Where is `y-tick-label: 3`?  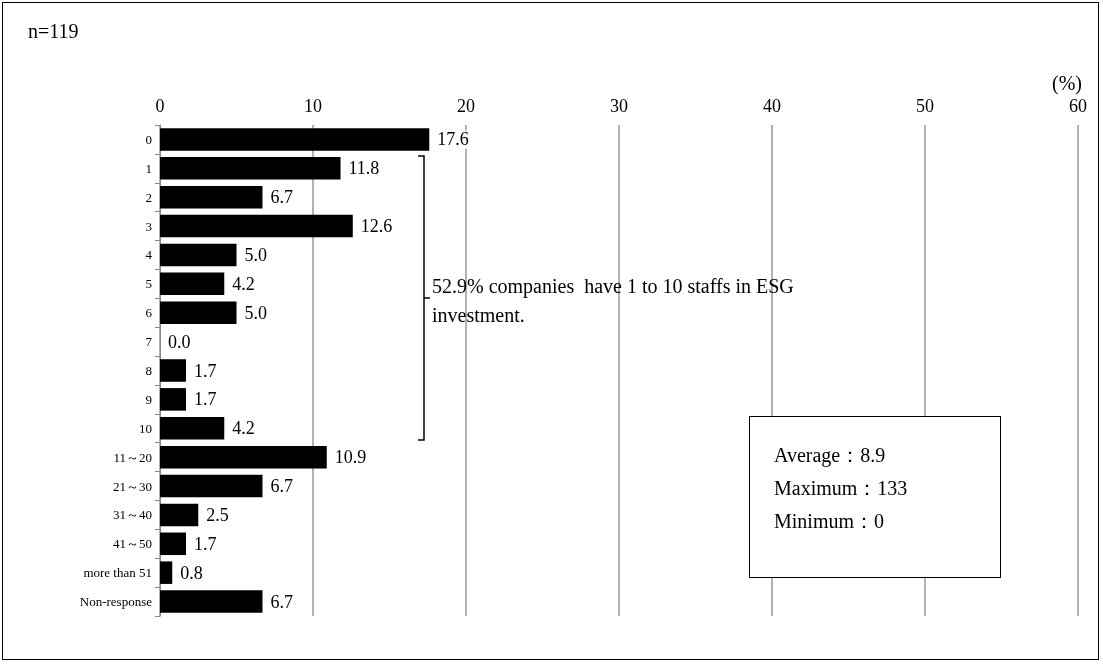
y-tick-label: 3 is located at coordinates (148, 226).